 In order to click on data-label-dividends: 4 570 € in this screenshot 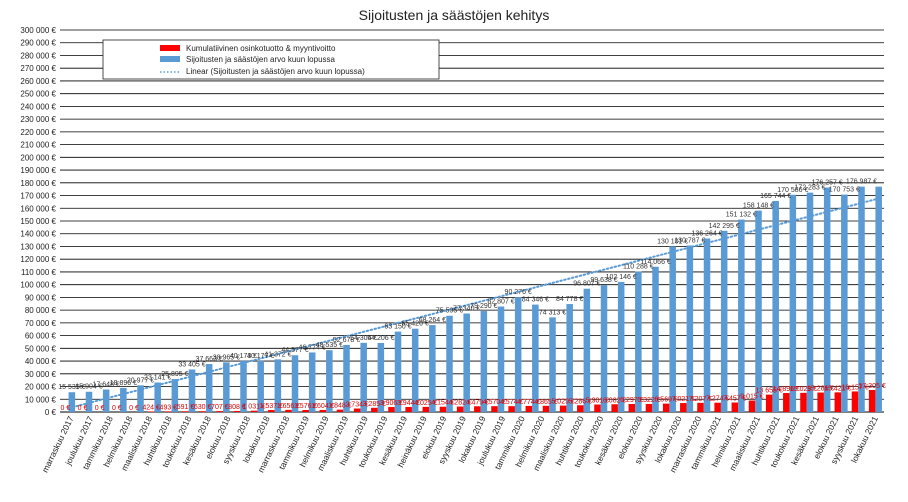, I will do `click(494, 402)`.